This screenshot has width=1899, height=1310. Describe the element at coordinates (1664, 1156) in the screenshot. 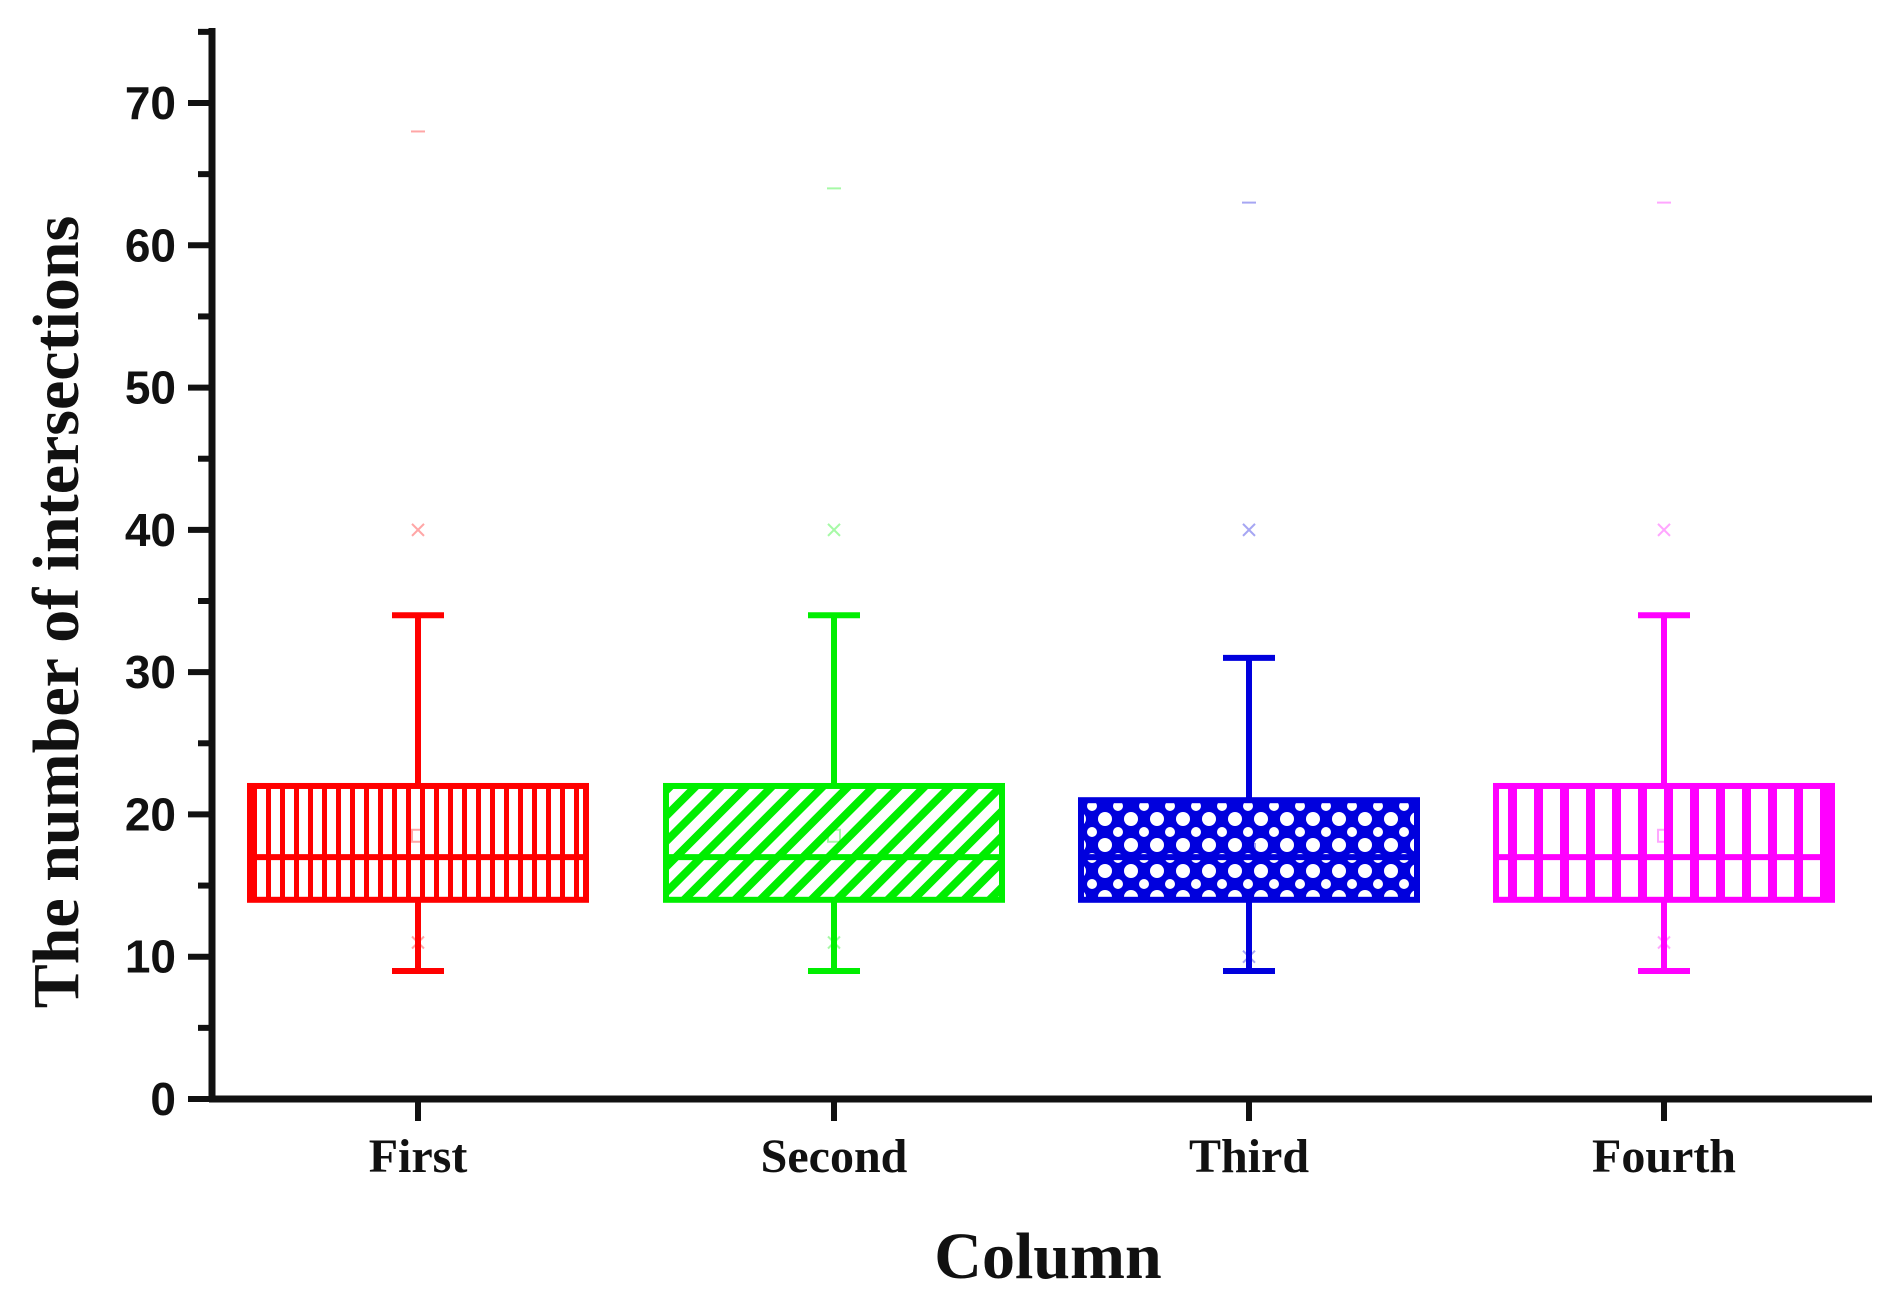

I see `x-tick-label: Fourth` at that location.